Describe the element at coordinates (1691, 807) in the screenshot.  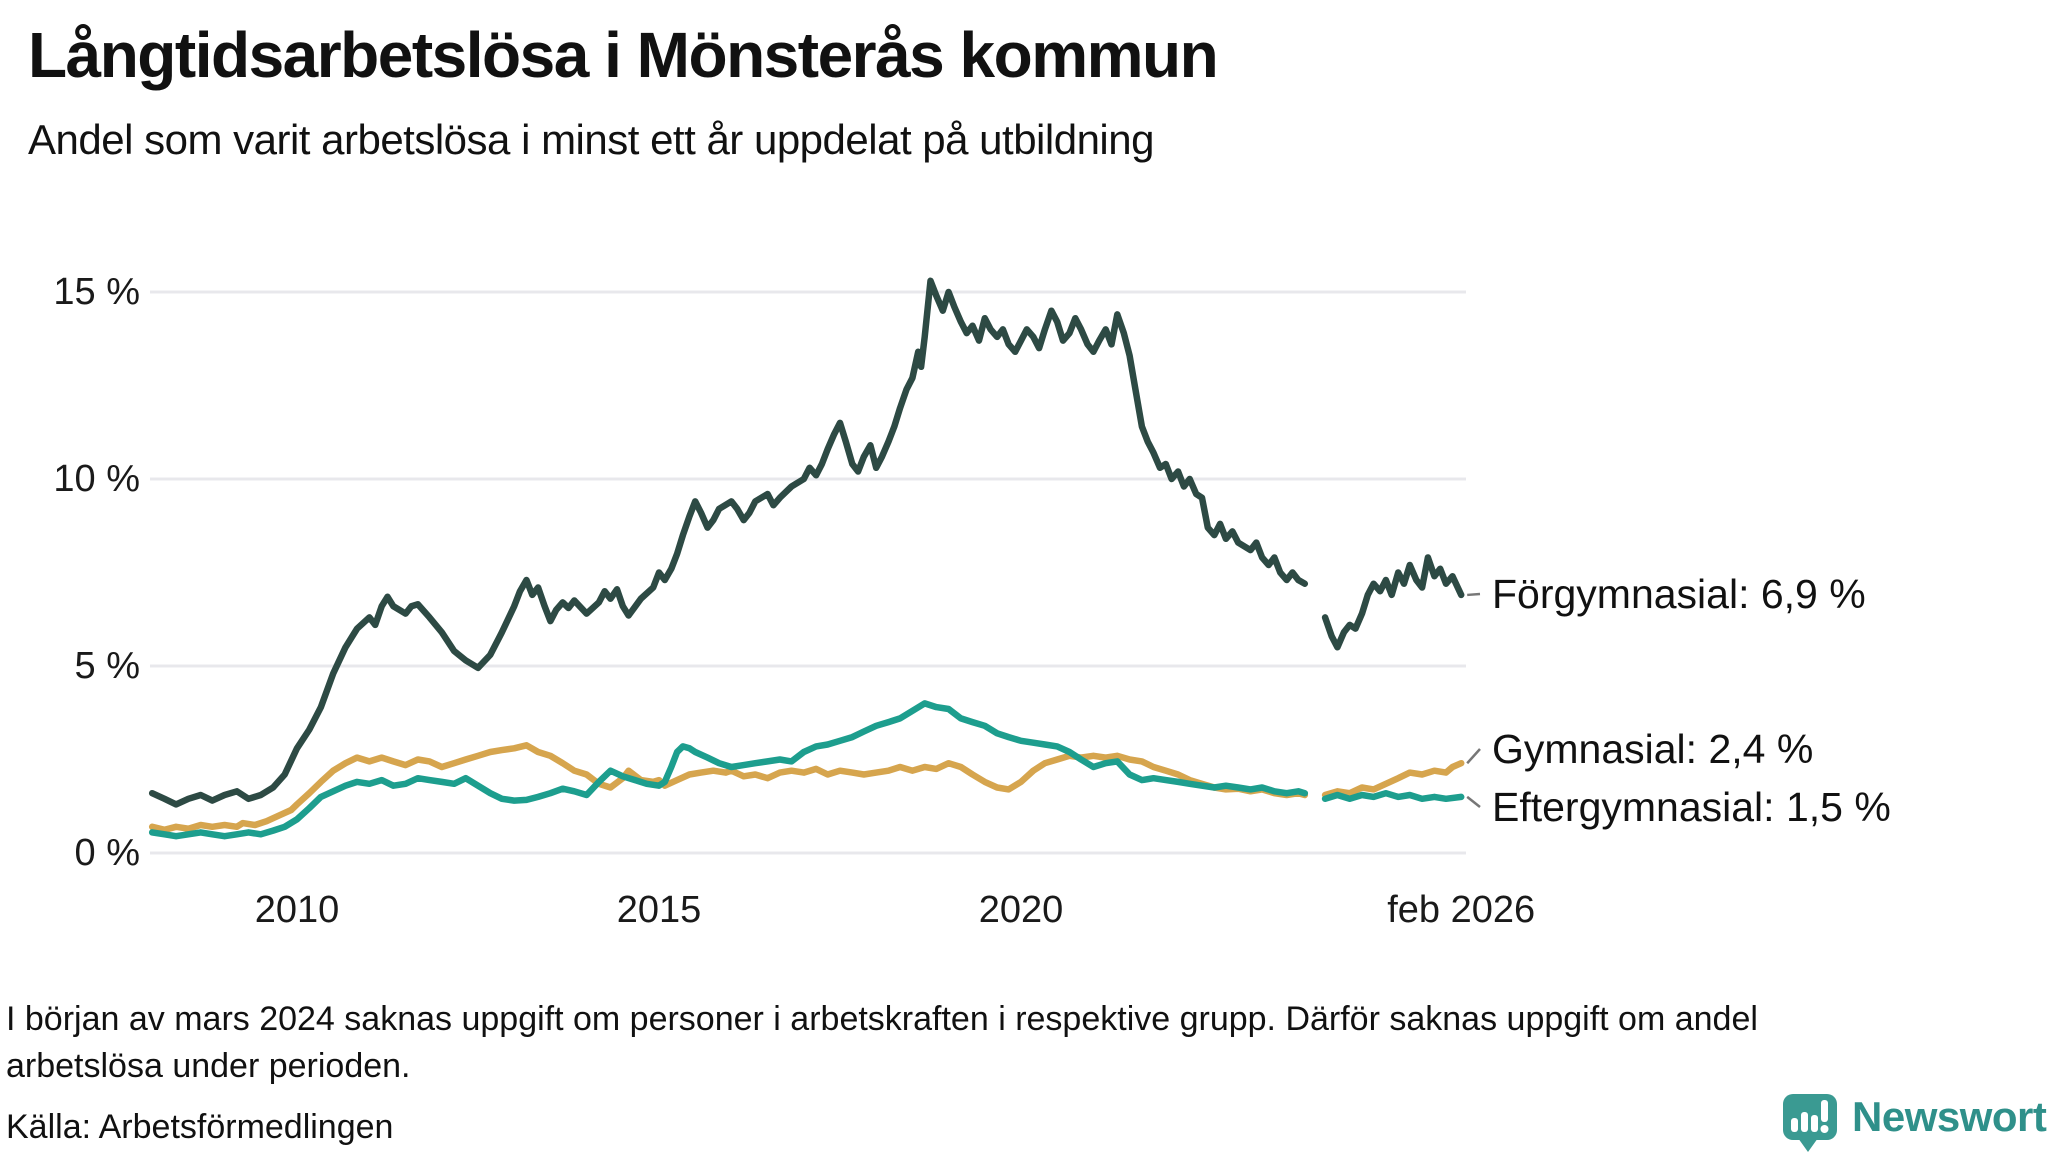
I see `series-end-label-eftergymnasial: Eftergymnasial: 1,5 %` at that location.